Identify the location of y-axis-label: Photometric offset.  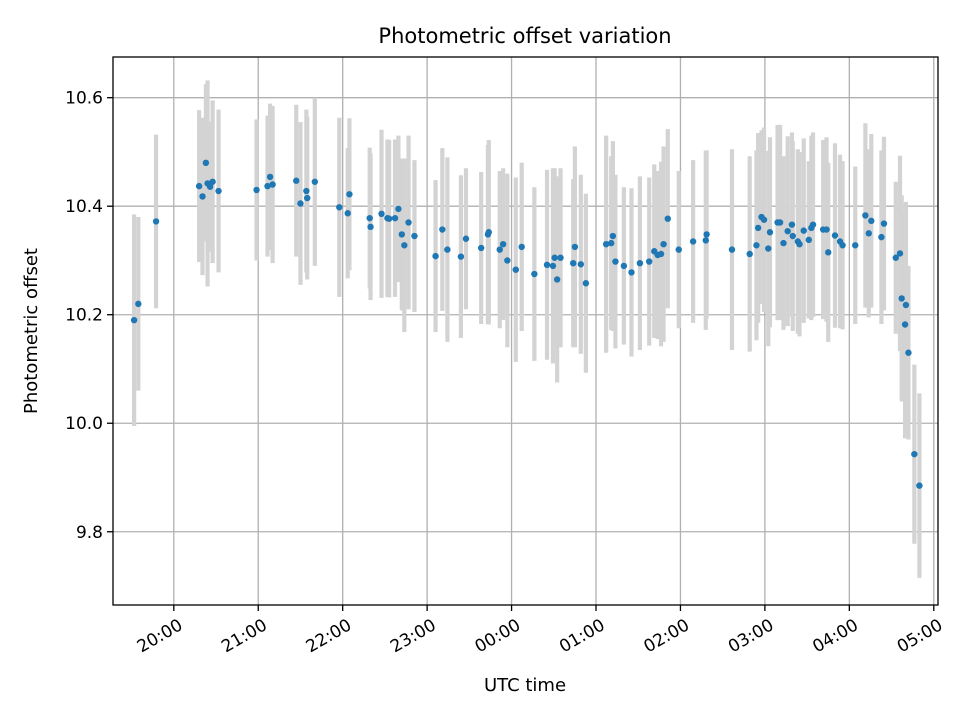
(31, 331).